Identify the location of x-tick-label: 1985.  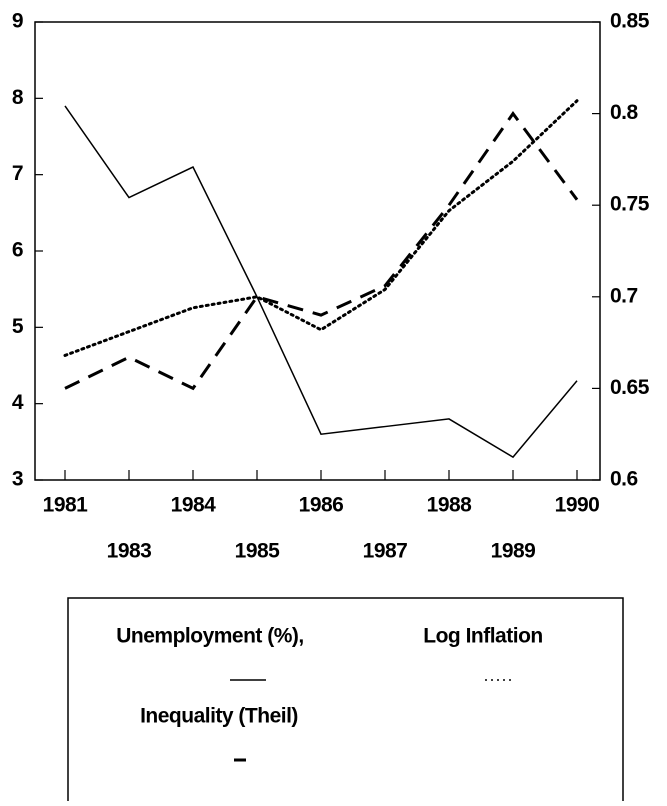
(258, 551).